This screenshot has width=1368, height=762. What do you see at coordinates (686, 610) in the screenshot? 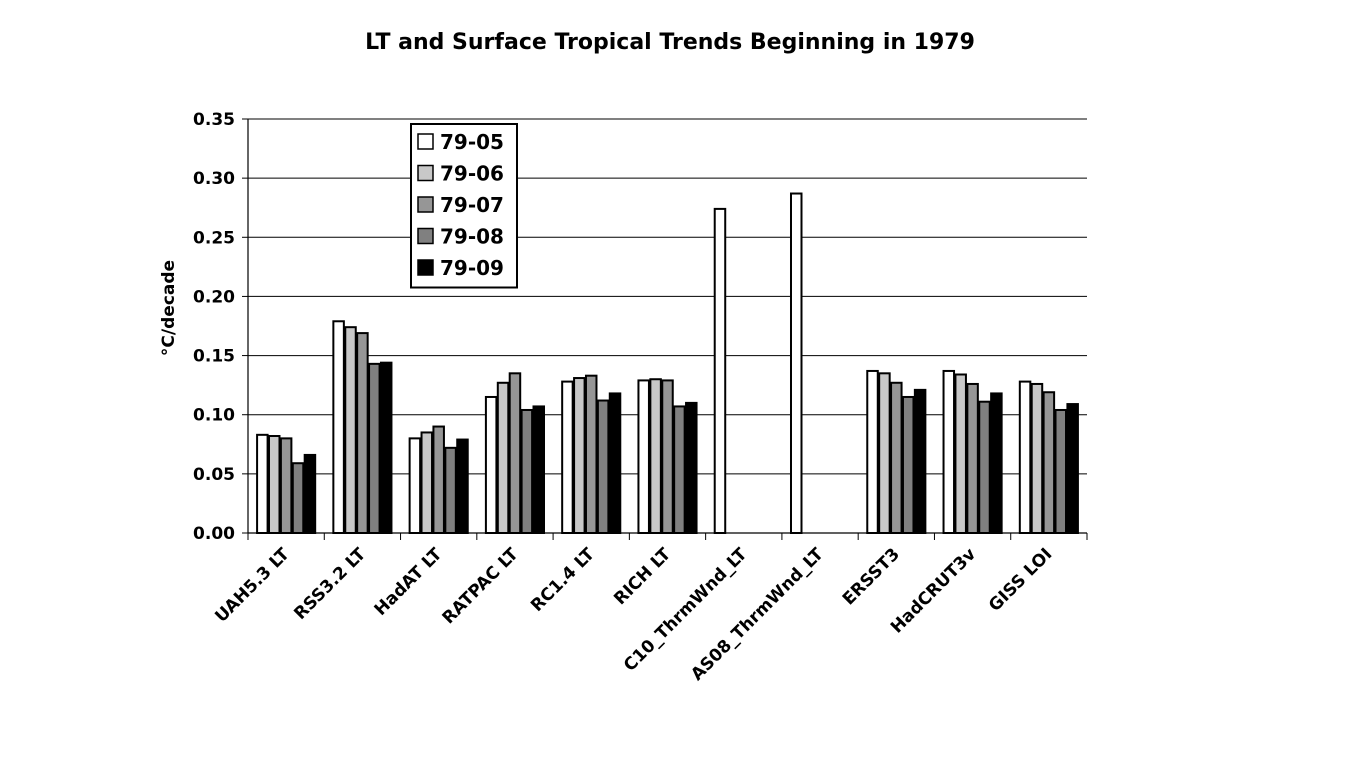
I see `x-tick-label: C10_ThrmWnd_LT` at bounding box center [686, 610].